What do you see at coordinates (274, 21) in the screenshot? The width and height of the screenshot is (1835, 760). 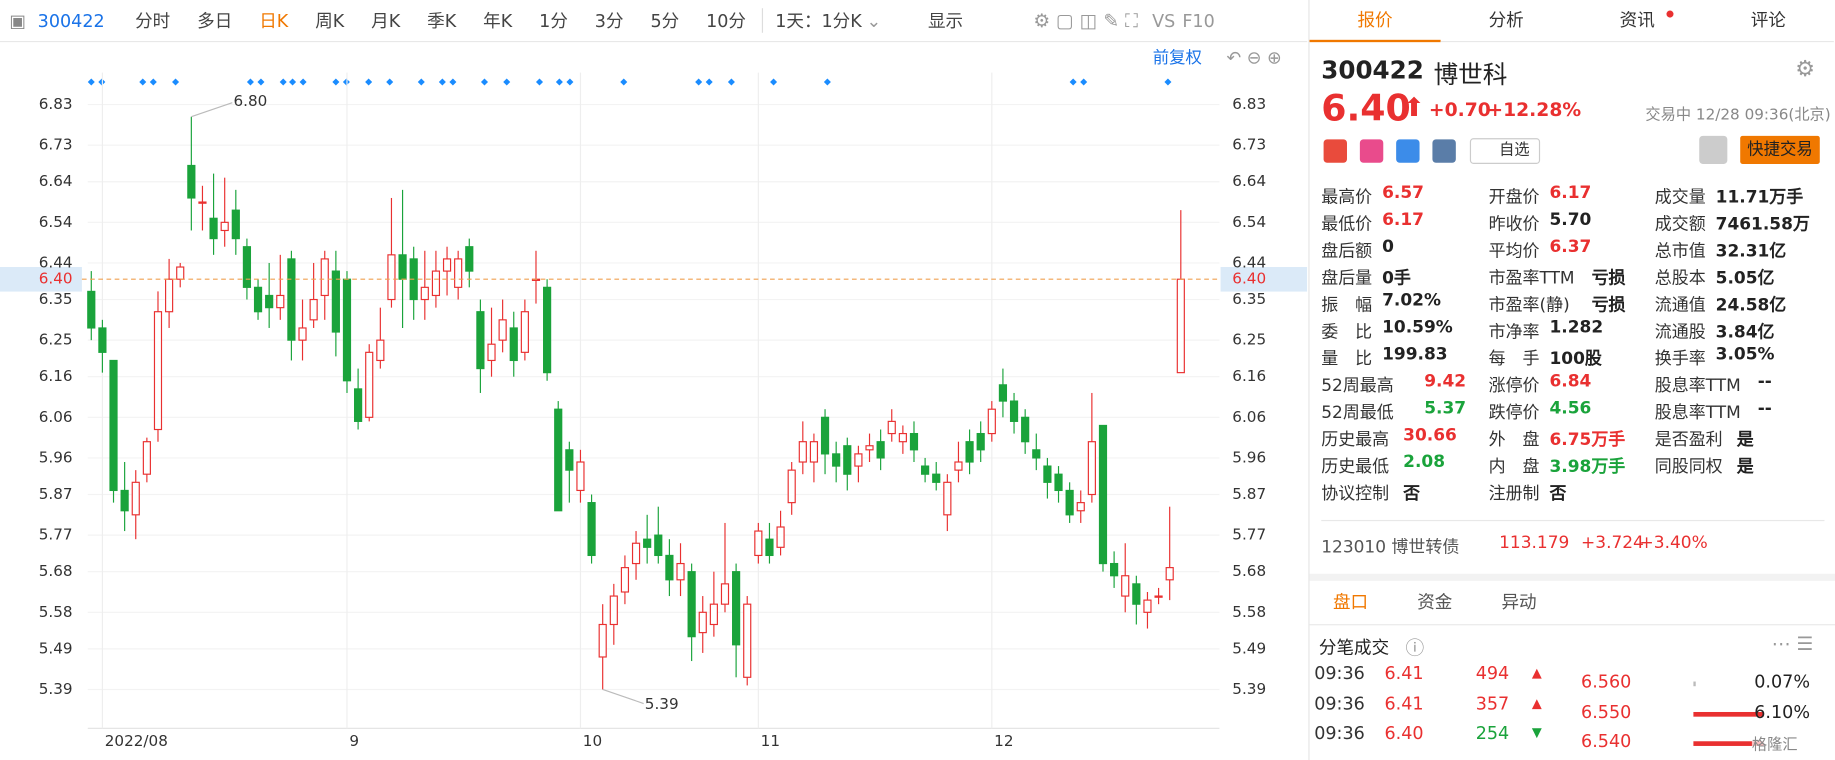 I see `period-tab: 日K` at bounding box center [274, 21].